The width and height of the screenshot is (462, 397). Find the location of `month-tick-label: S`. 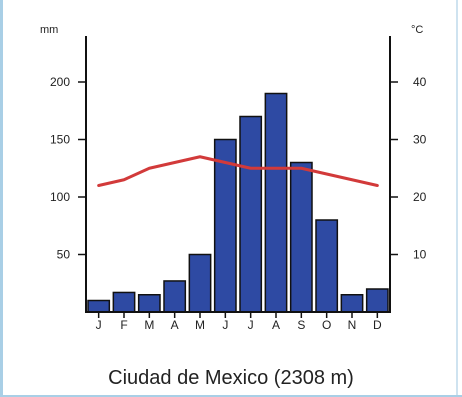

month-tick-label: S is located at coordinates (301, 325).